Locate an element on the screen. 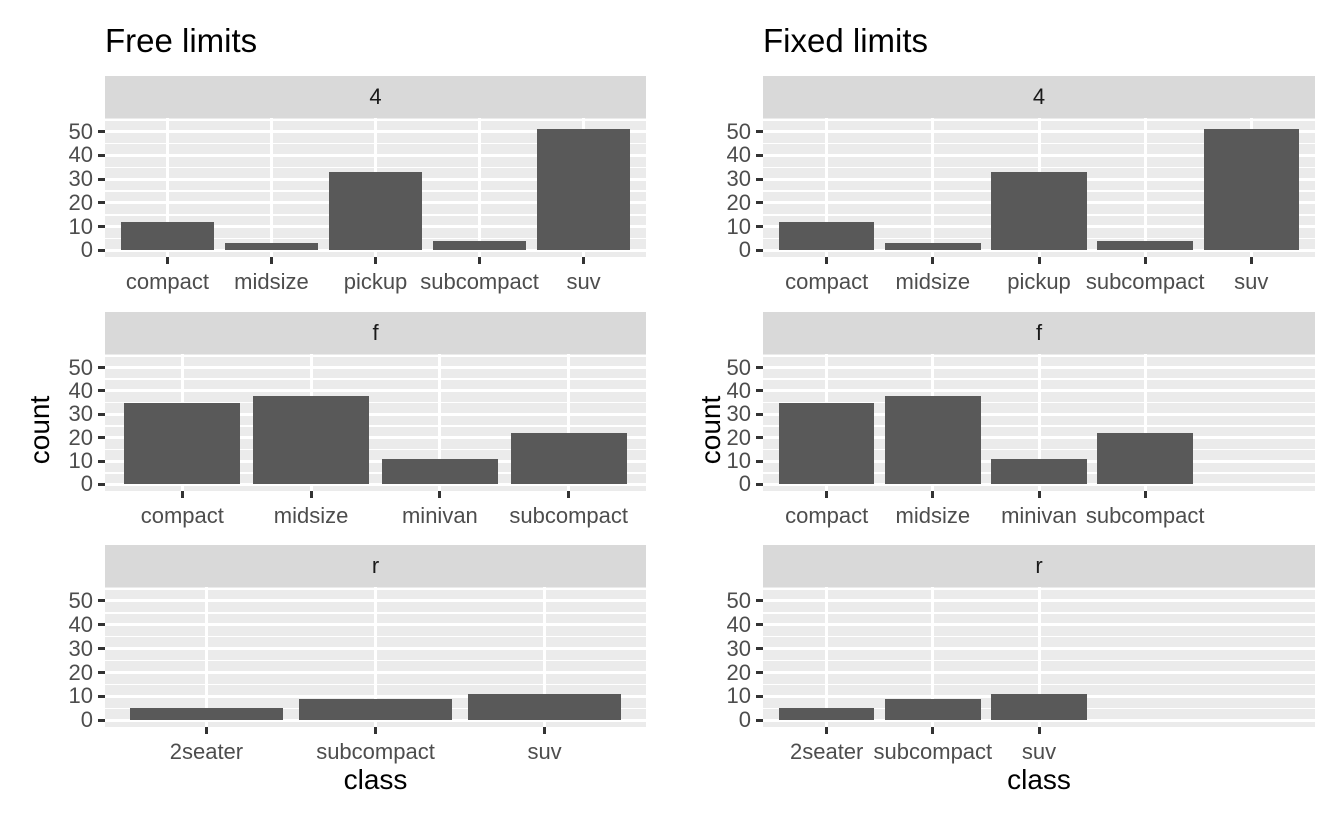  chart-title: Fixed limits is located at coordinates (846, 40).